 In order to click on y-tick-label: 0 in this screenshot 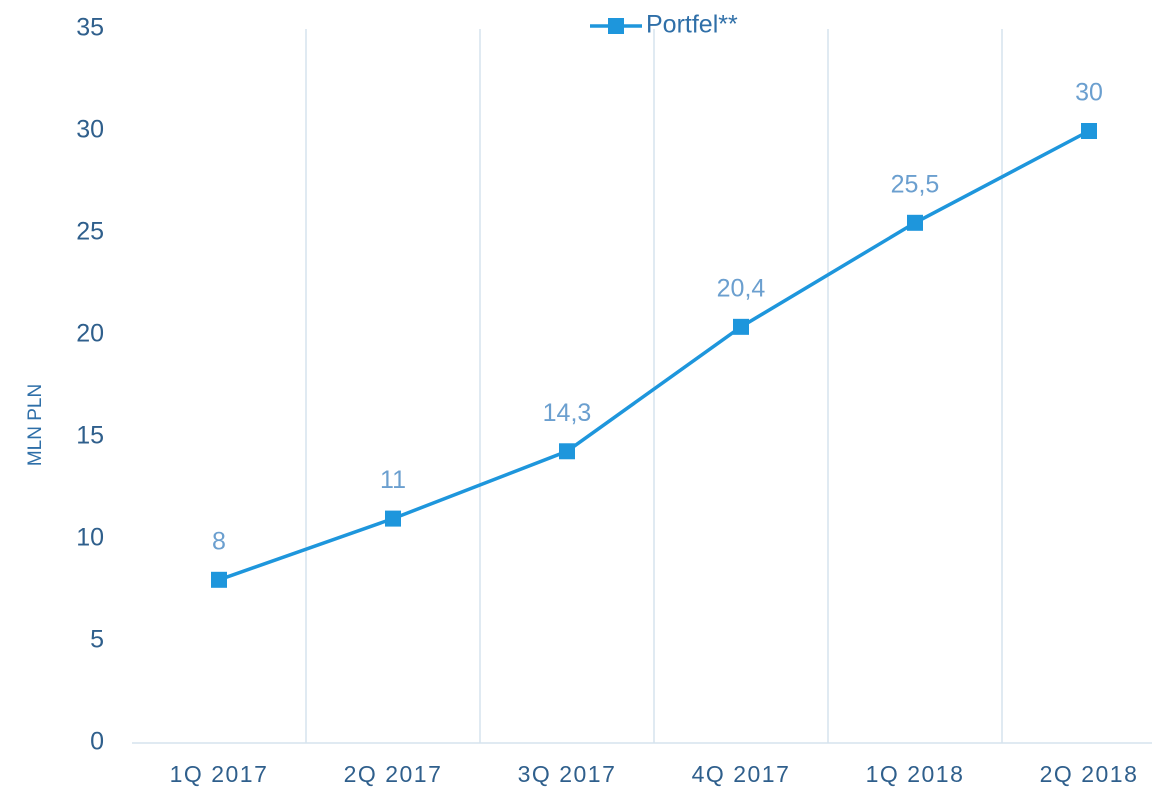, I will do `click(97, 742)`.